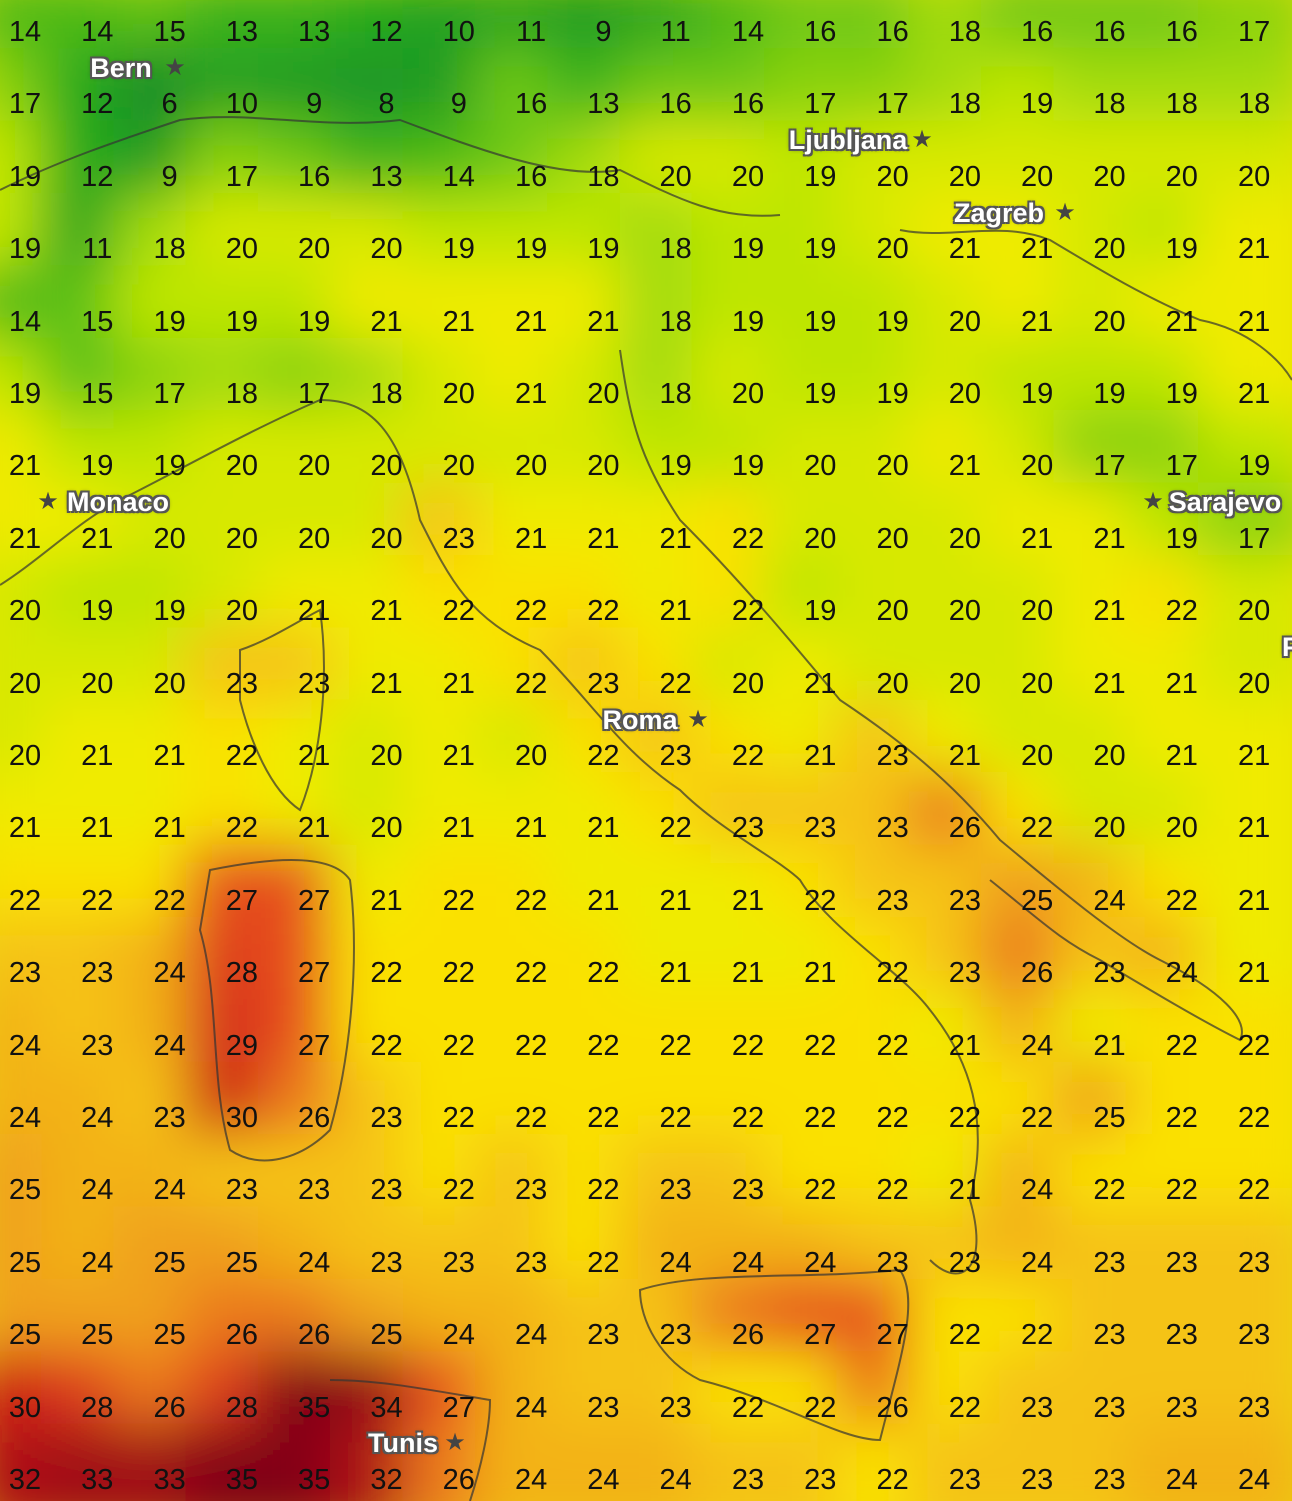 The image size is (1292, 1501). What do you see at coordinates (386, 104) in the screenshot?
I see `temperature-value: 8` at bounding box center [386, 104].